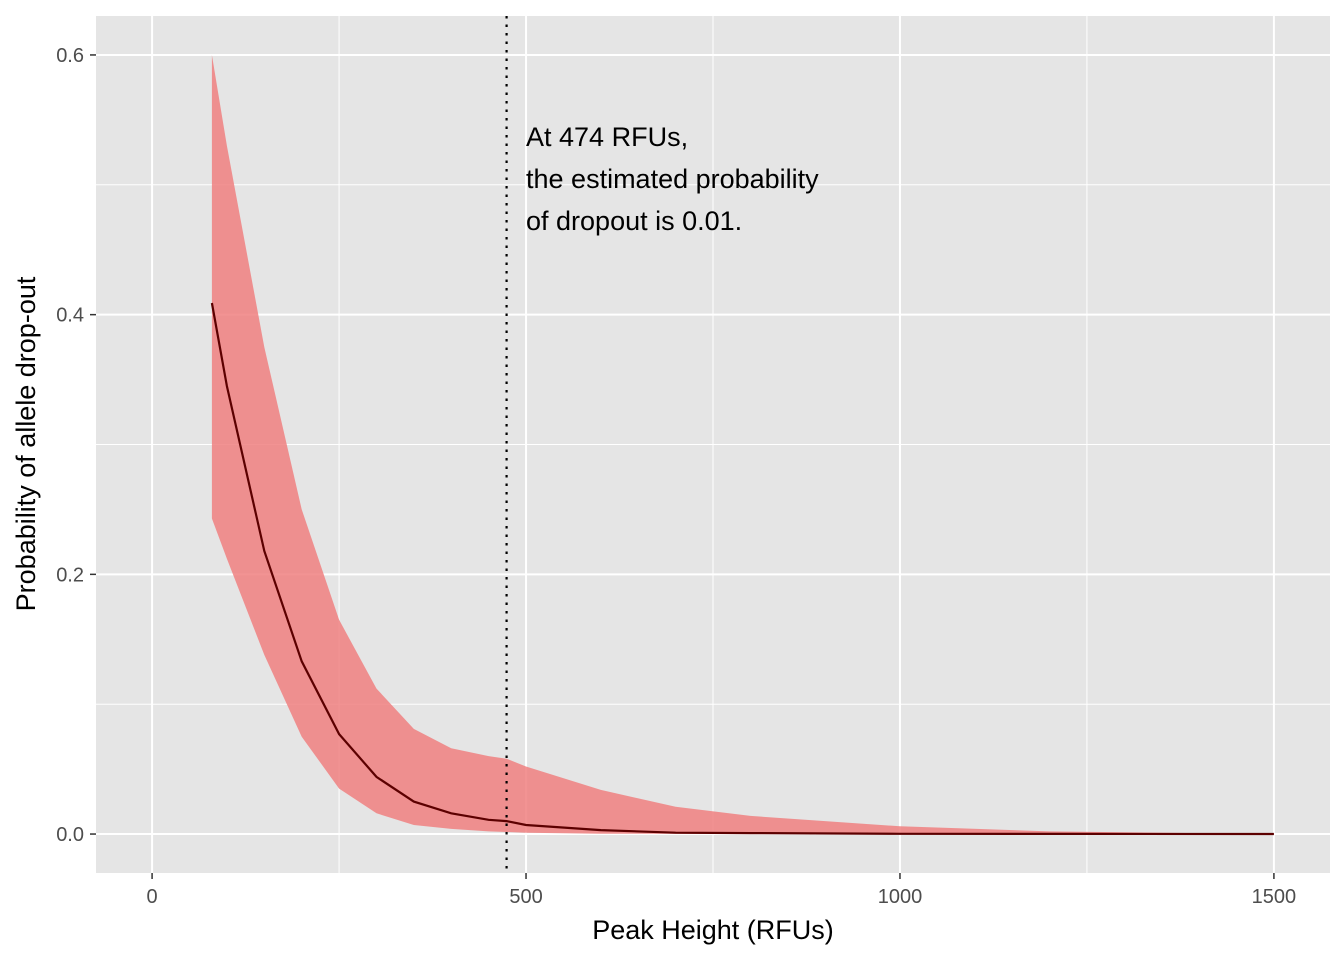  I want to click on annotation-line: At 474 RFUs,, so click(607, 137).